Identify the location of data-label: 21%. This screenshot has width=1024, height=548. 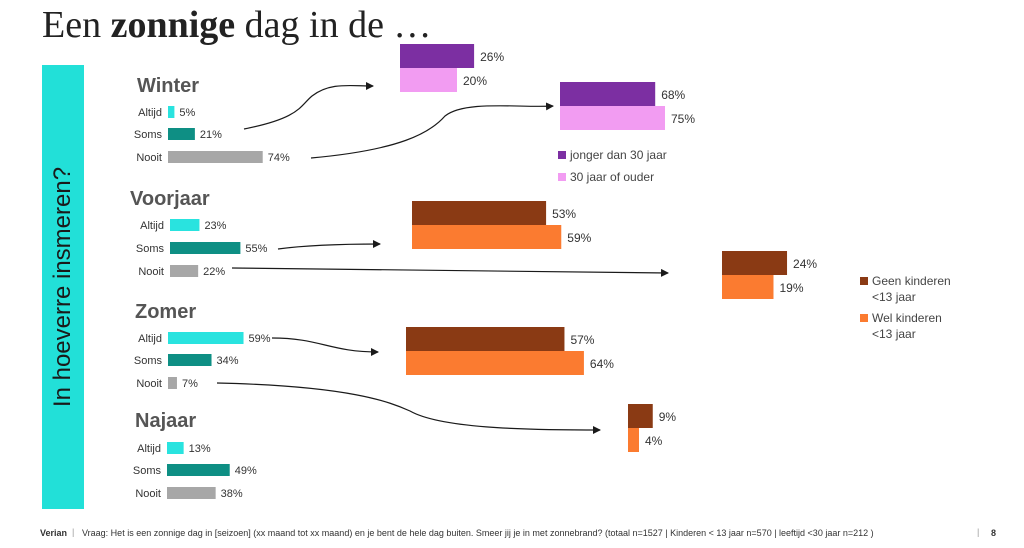
(211, 135).